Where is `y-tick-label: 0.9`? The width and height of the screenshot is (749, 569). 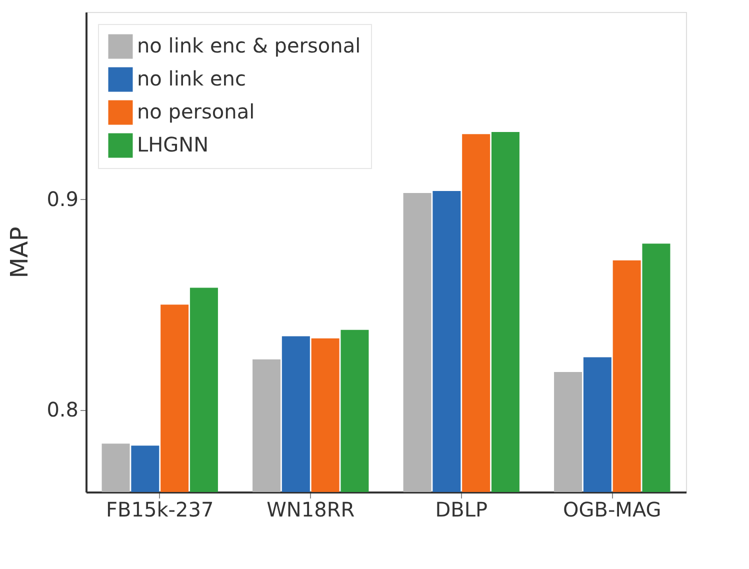 y-tick-label: 0.9 is located at coordinates (62, 198).